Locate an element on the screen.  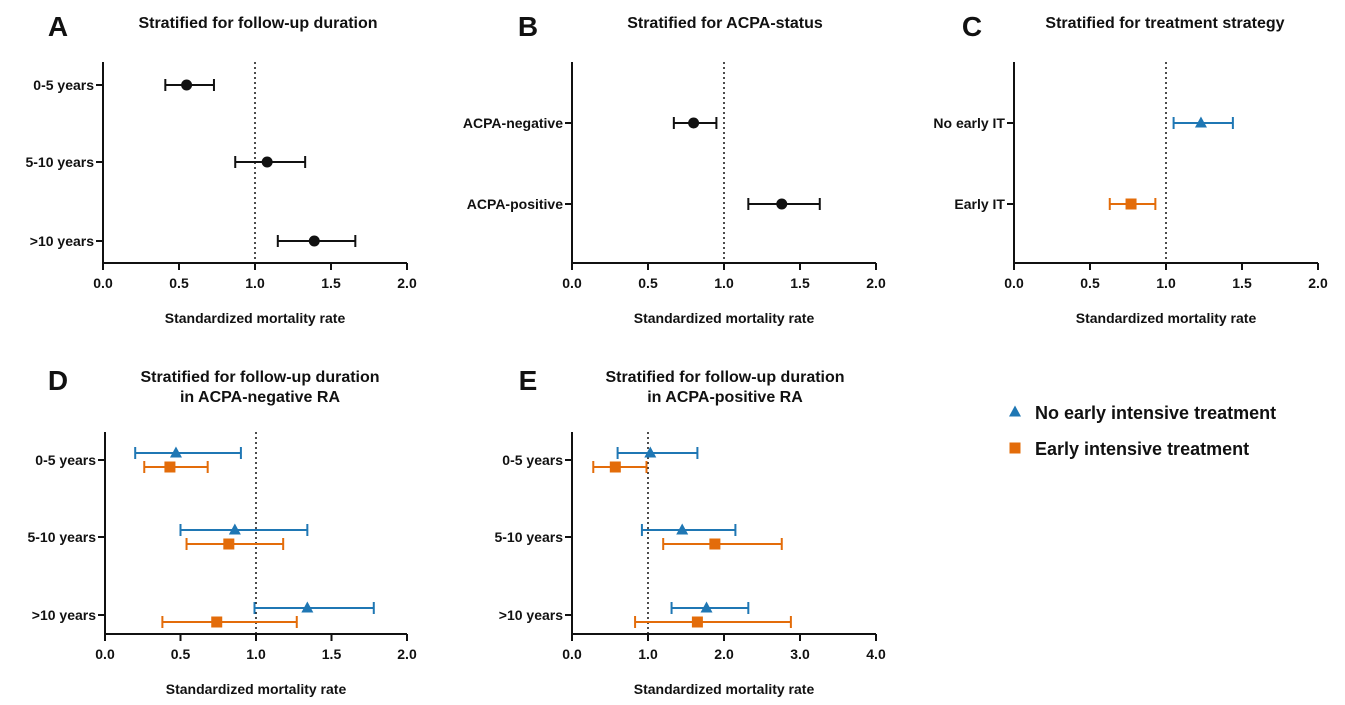
panel-a-letter: A is located at coordinates (58, 26).